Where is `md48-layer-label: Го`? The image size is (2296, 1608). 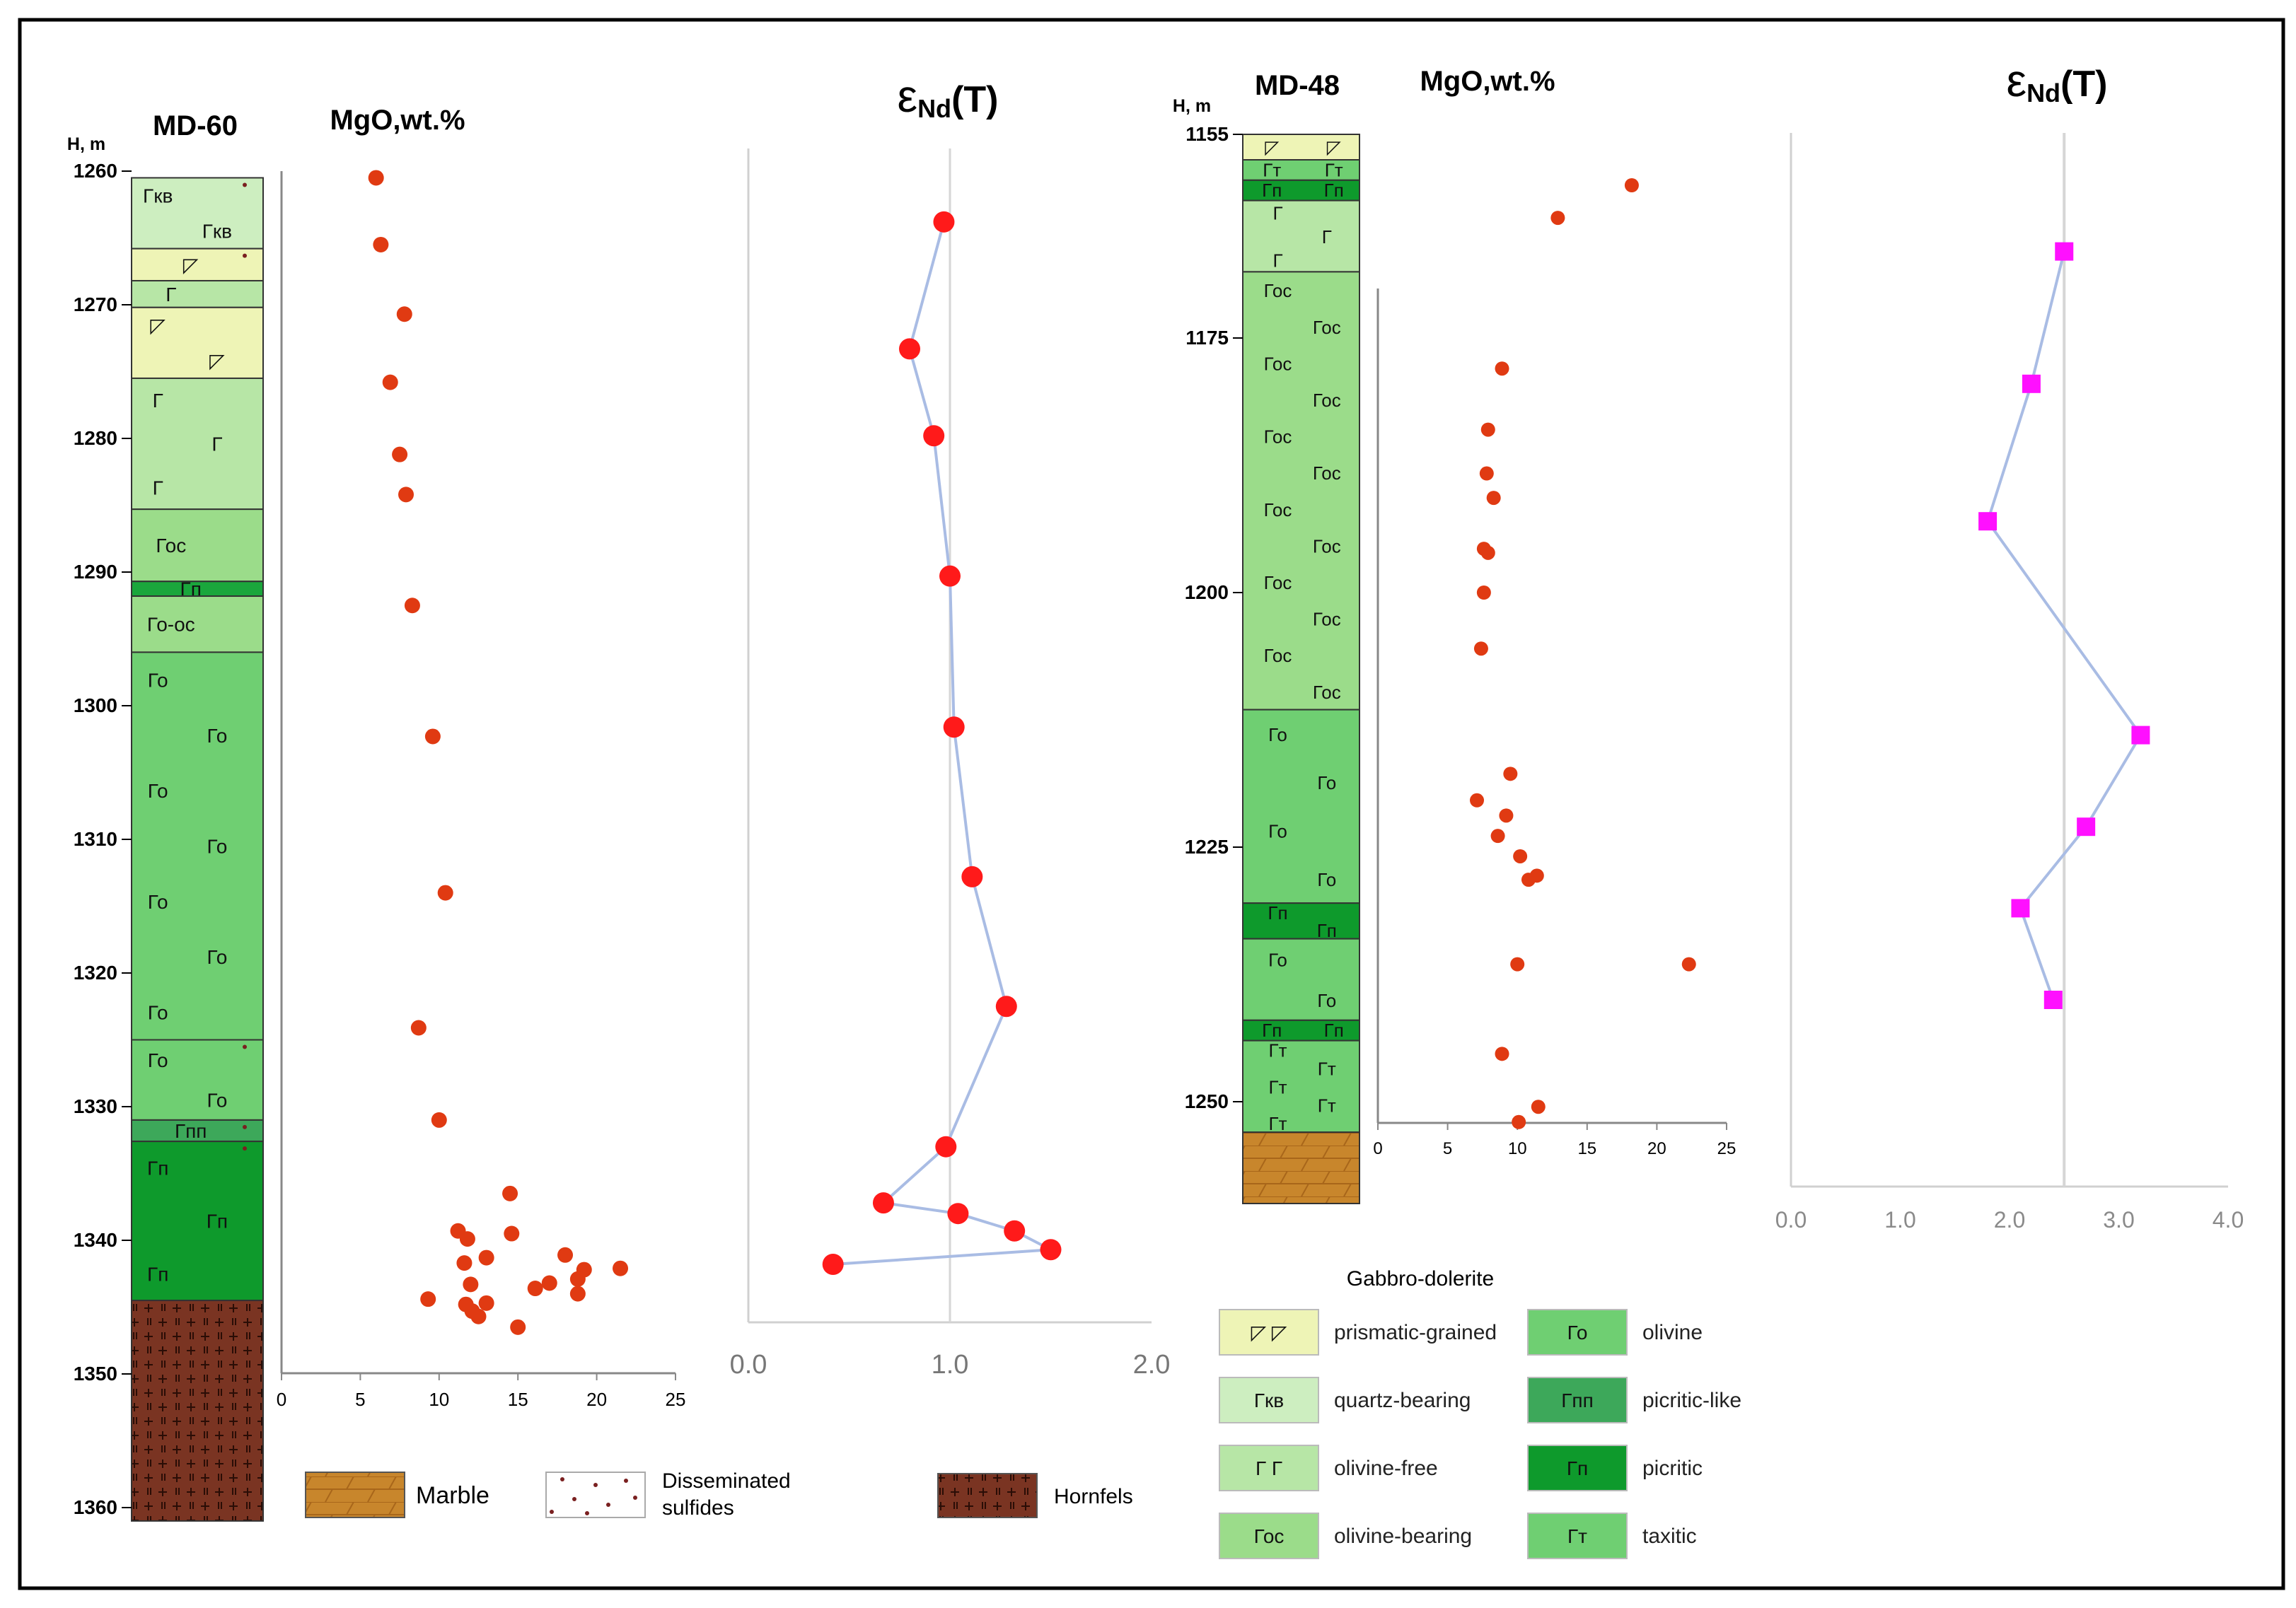 md48-layer-label: Го is located at coordinates (1326, 879).